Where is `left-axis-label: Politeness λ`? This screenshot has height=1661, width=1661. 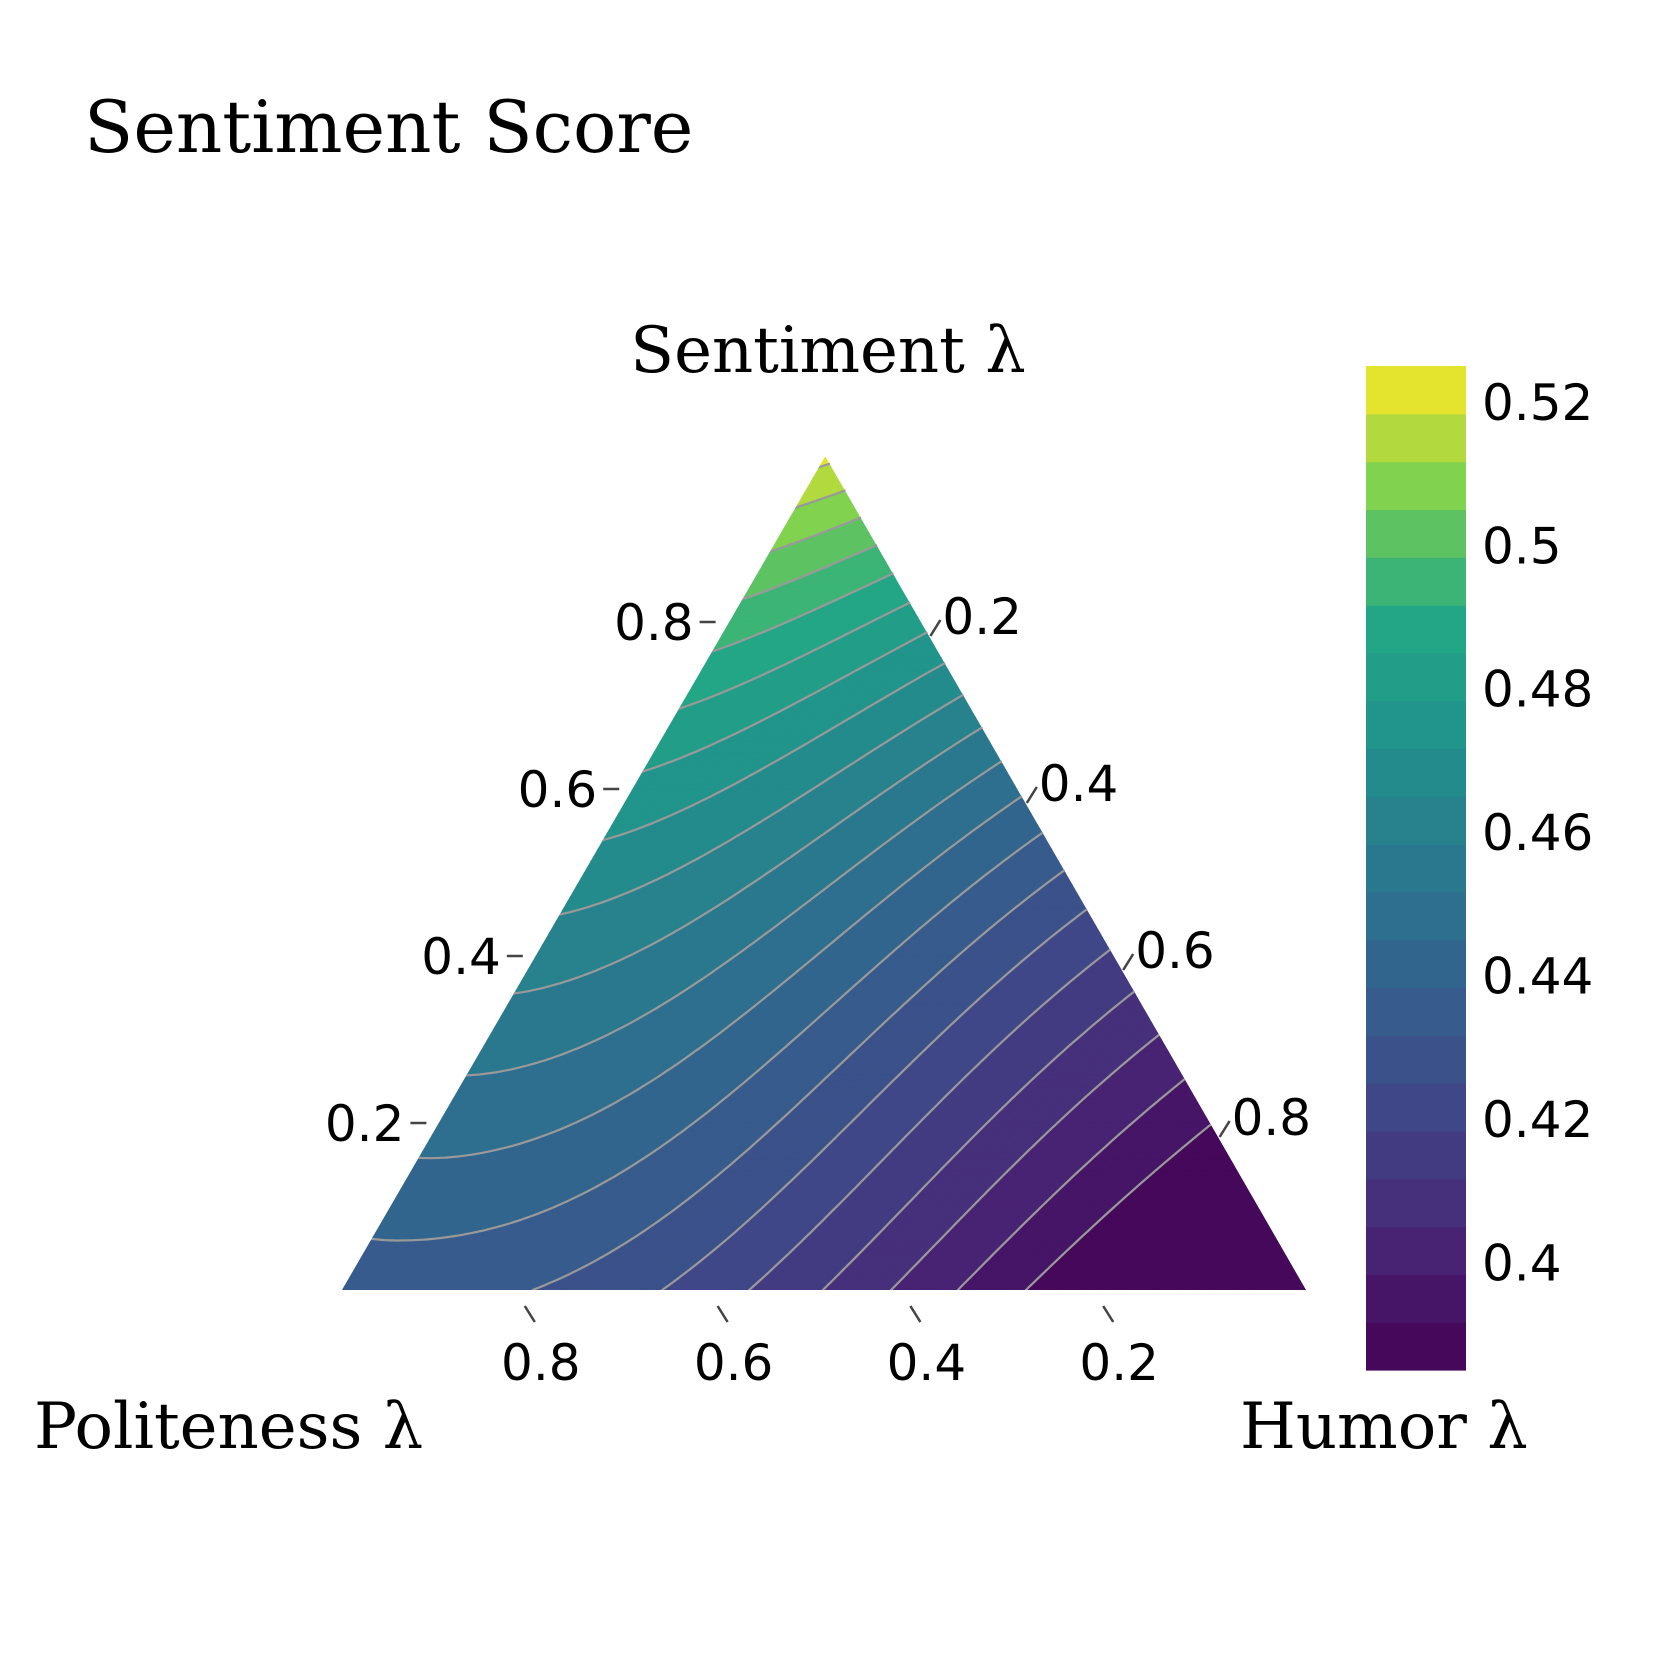 left-axis-label: Politeness λ is located at coordinates (228, 1427).